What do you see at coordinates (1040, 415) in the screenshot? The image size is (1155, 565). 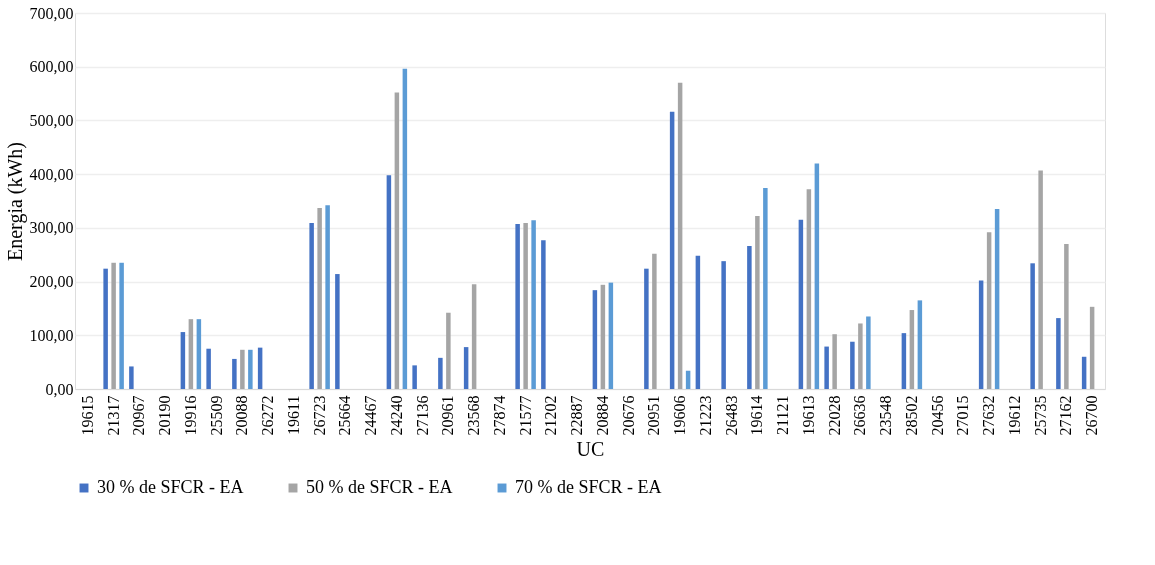 I see `x-tick-label: 25735` at bounding box center [1040, 415].